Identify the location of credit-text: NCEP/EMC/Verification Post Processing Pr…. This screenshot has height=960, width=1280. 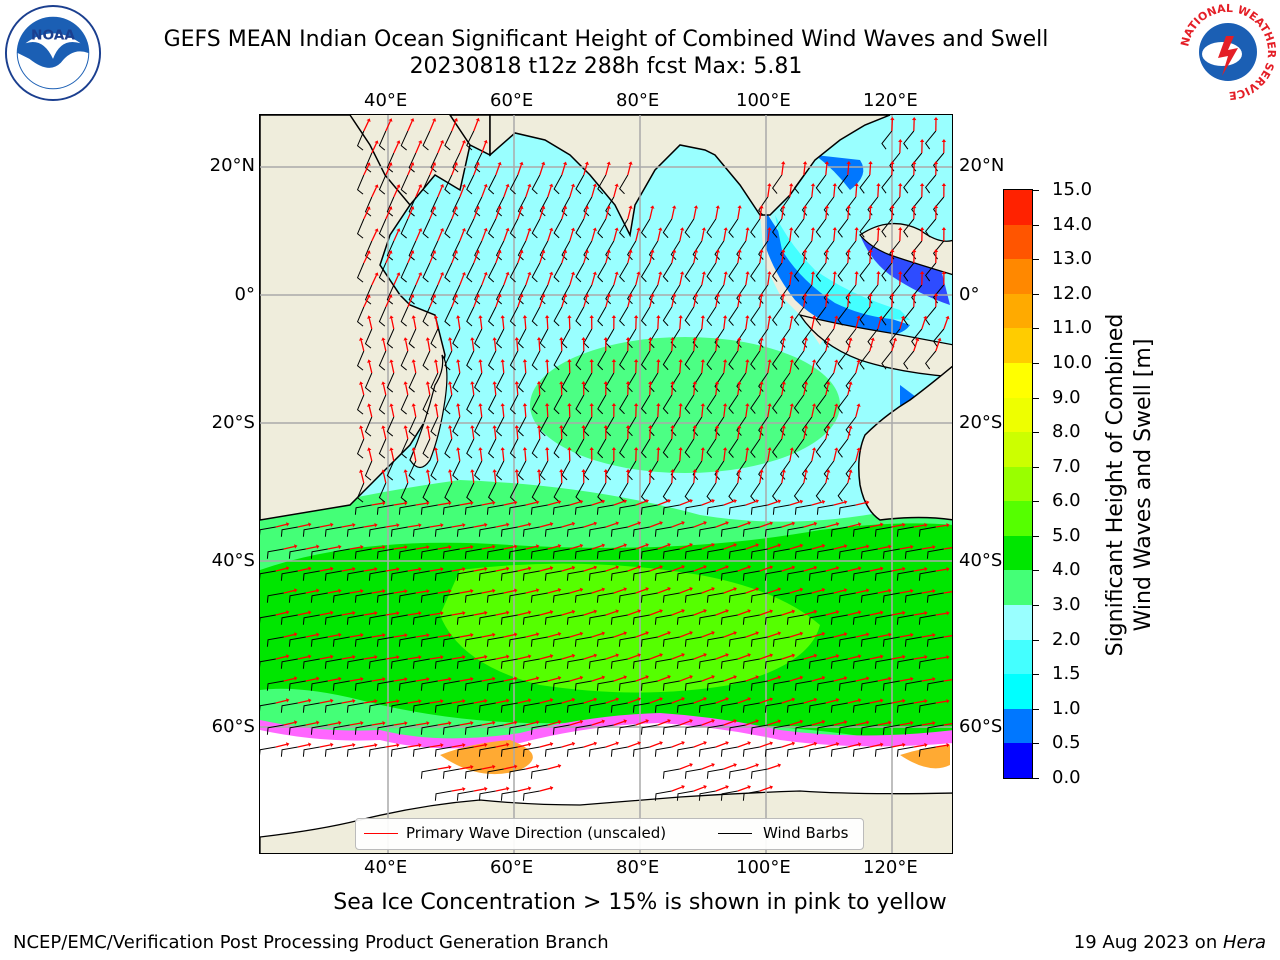
(311, 942).